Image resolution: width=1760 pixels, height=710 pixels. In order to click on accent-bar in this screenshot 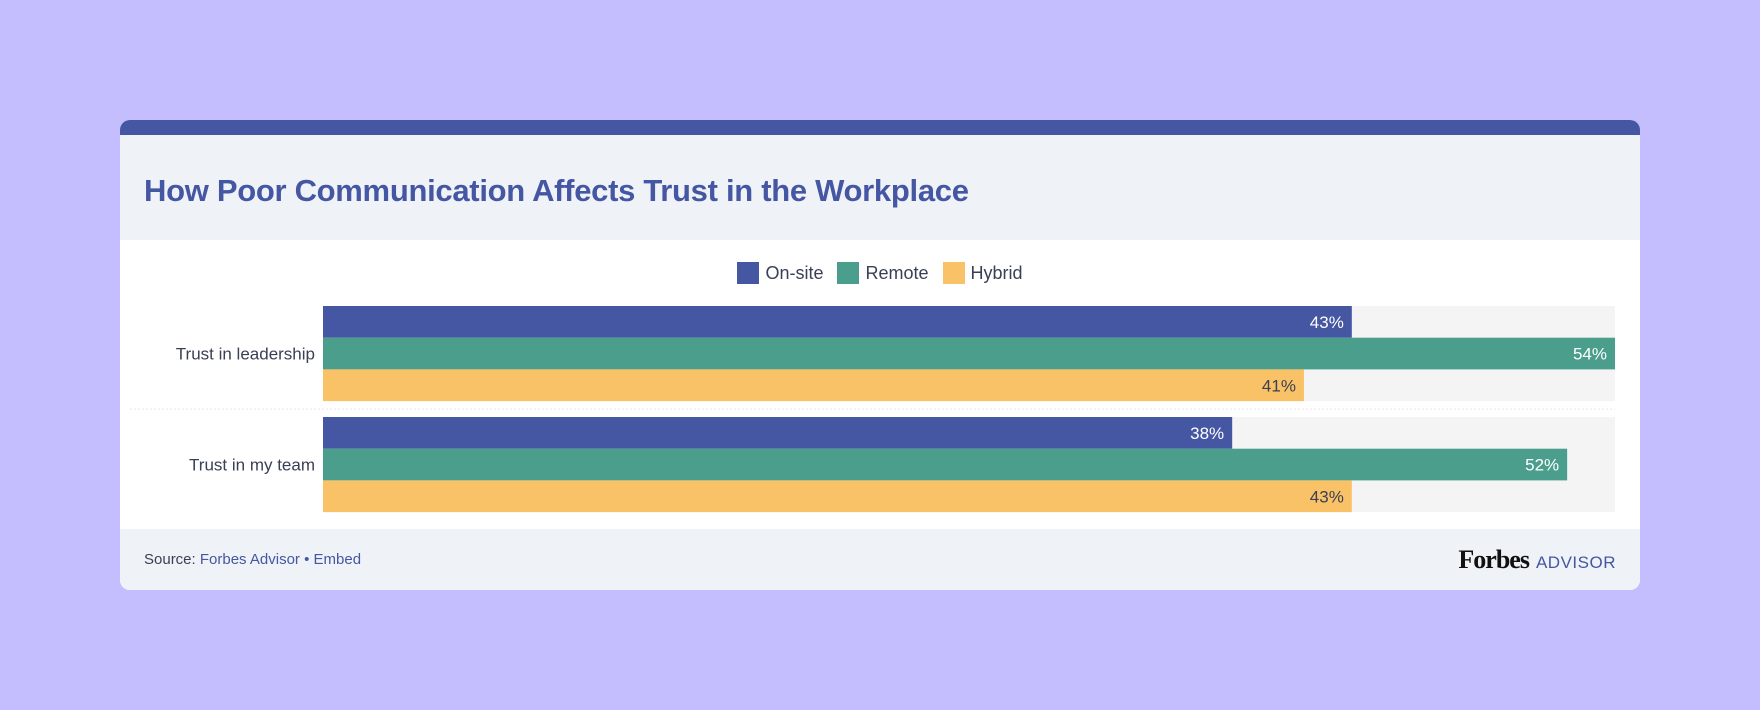, I will do `click(880, 127)`.